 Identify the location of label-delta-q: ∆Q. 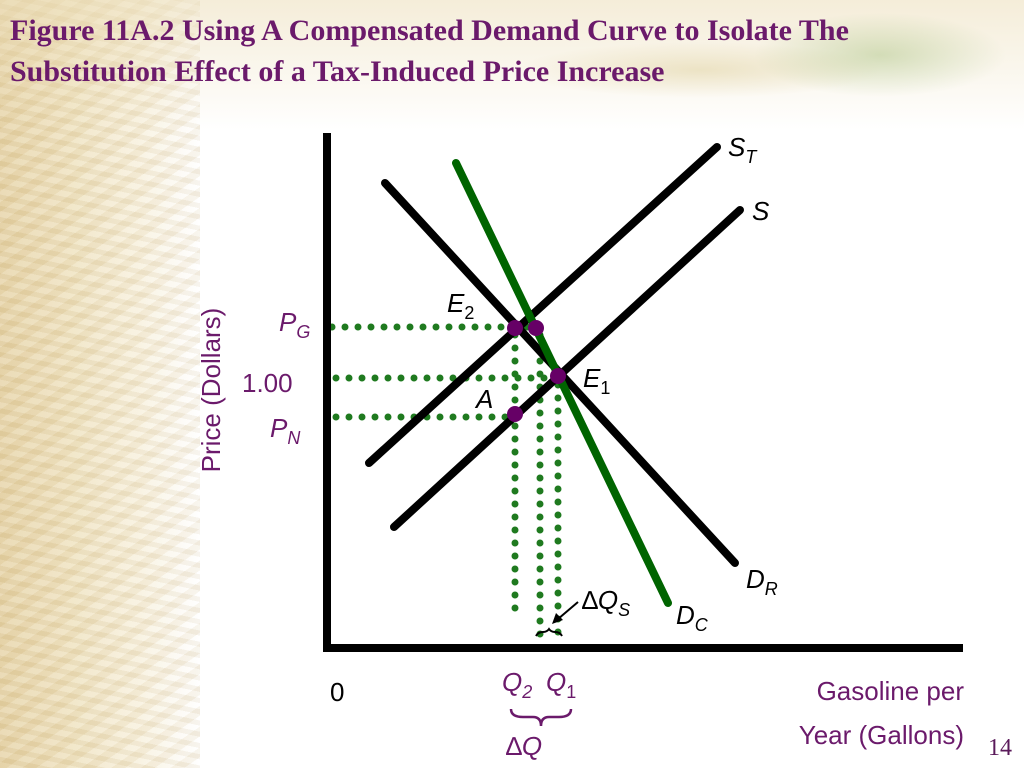
(524, 746).